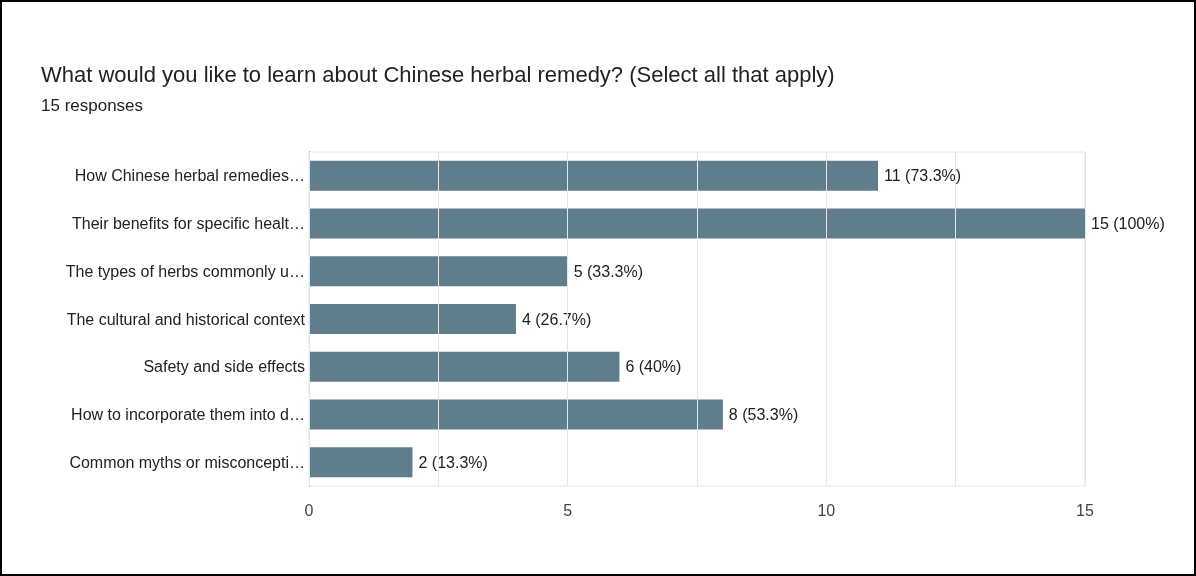 Image resolution: width=1196 pixels, height=576 pixels. I want to click on data-label: 11 (73.3%), so click(923, 176).